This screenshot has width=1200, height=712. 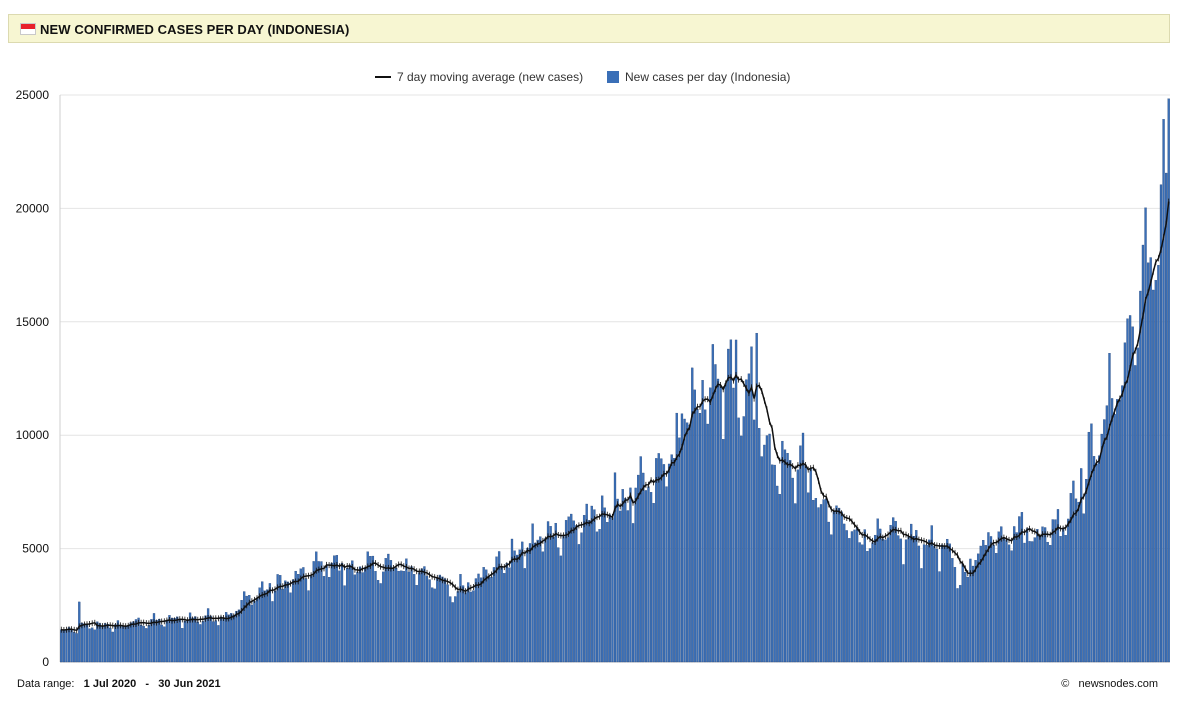 I want to click on indonesia-flag-icon, so click(x=28, y=29).